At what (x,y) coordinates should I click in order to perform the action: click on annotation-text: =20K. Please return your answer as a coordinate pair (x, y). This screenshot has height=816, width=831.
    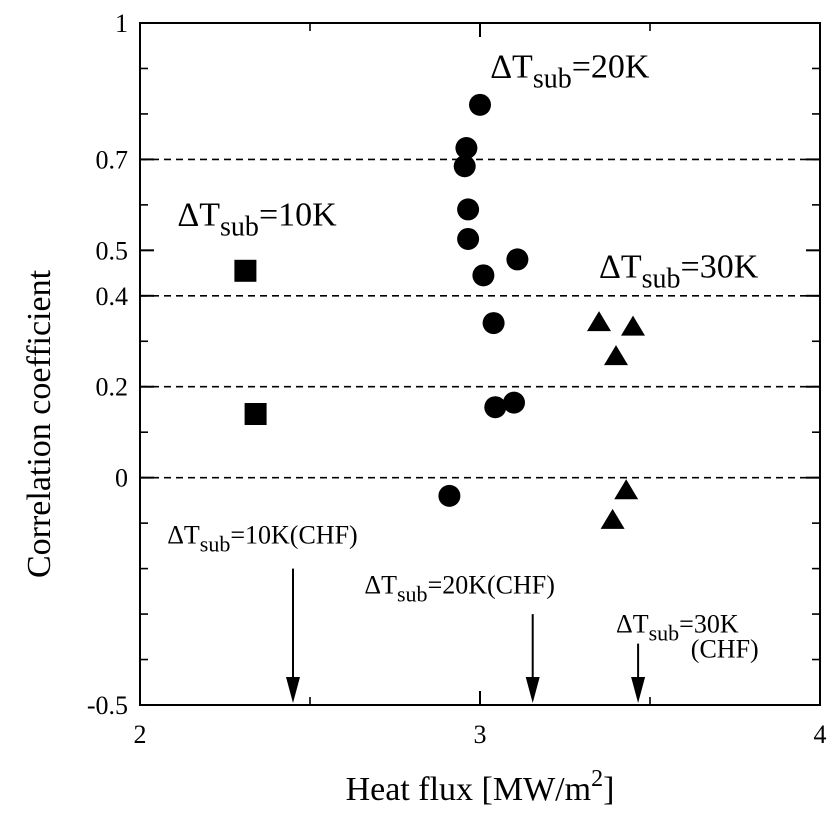
    Looking at the image, I should click on (611, 67).